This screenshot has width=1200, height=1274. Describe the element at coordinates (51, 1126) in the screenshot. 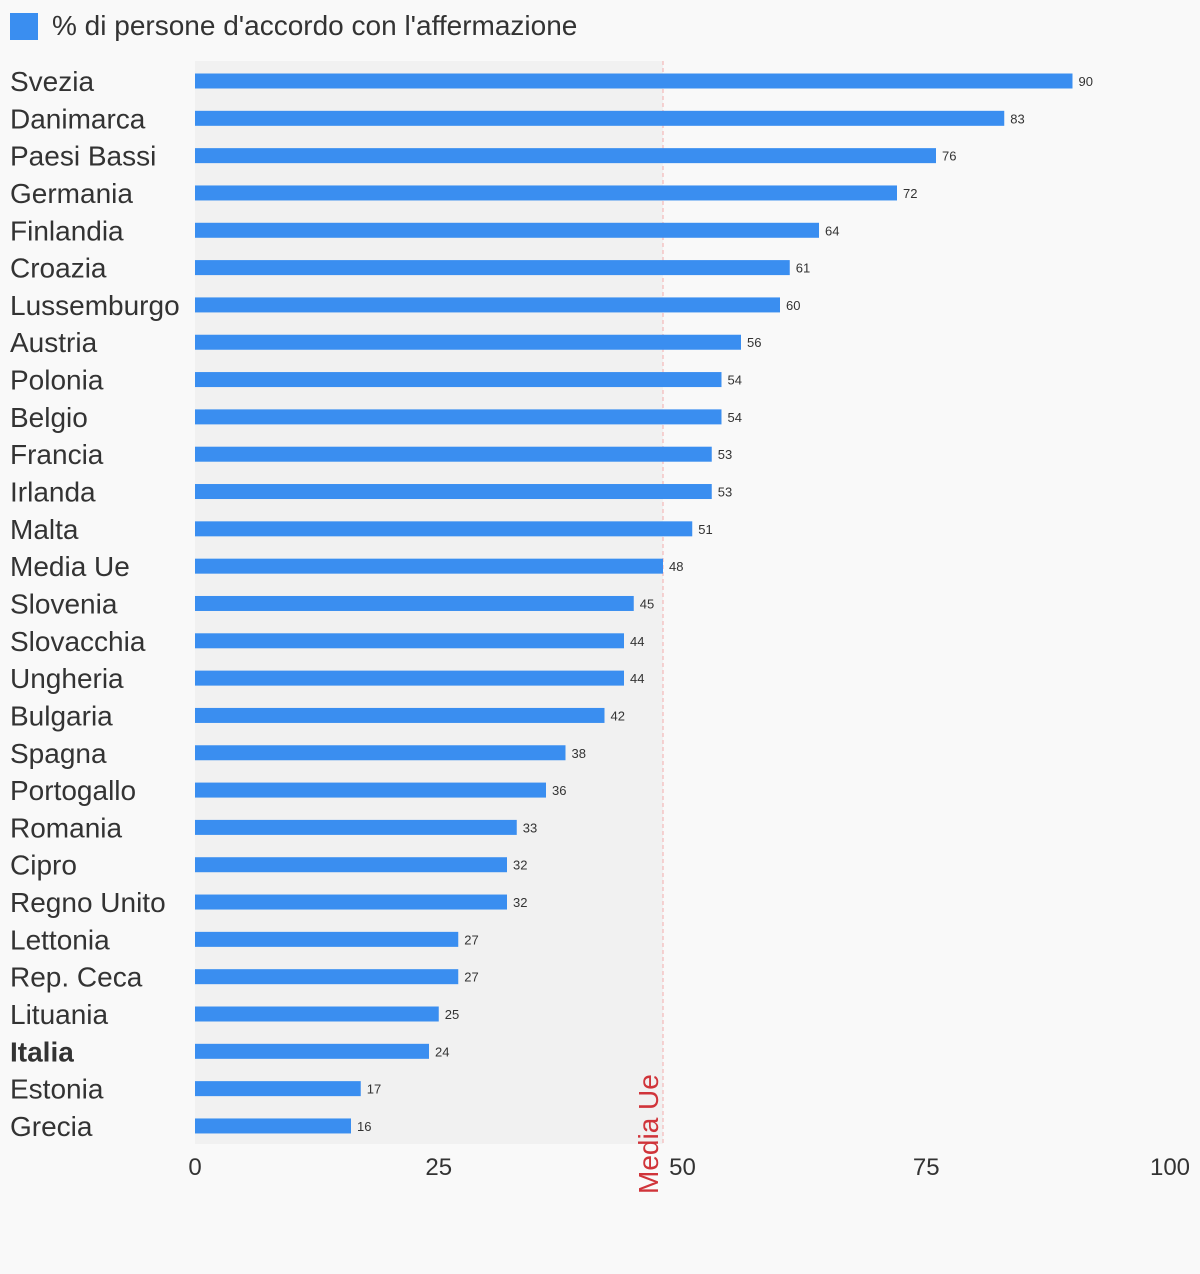

I see `category-label: Grecia` at that location.